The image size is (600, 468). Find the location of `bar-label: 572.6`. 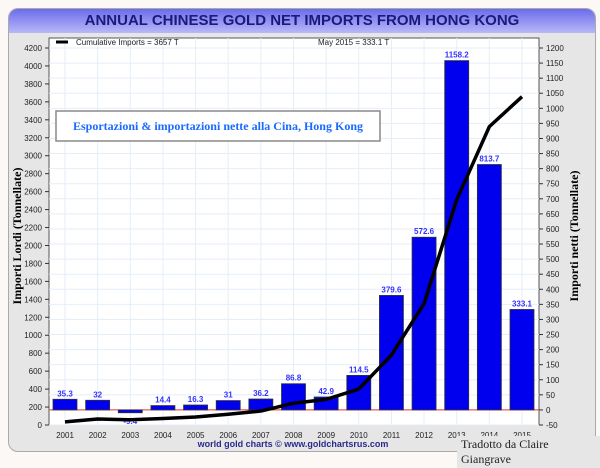

bar-label: 572.6 is located at coordinates (424, 231).